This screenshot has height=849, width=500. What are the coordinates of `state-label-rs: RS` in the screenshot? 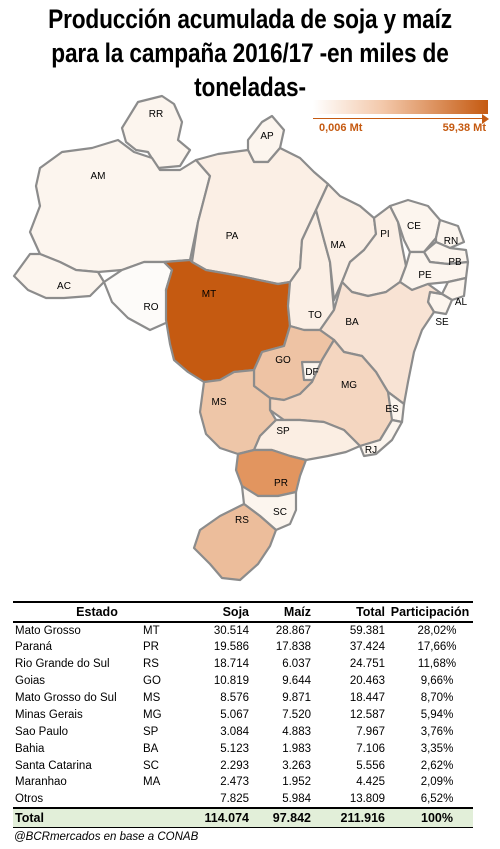 It's located at (242, 520).